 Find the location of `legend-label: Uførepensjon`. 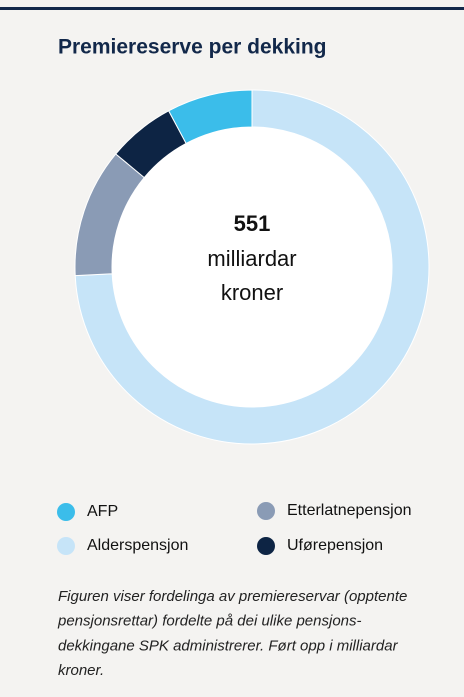

legend-label: Uførepensjon is located at coordinates (335, 545).